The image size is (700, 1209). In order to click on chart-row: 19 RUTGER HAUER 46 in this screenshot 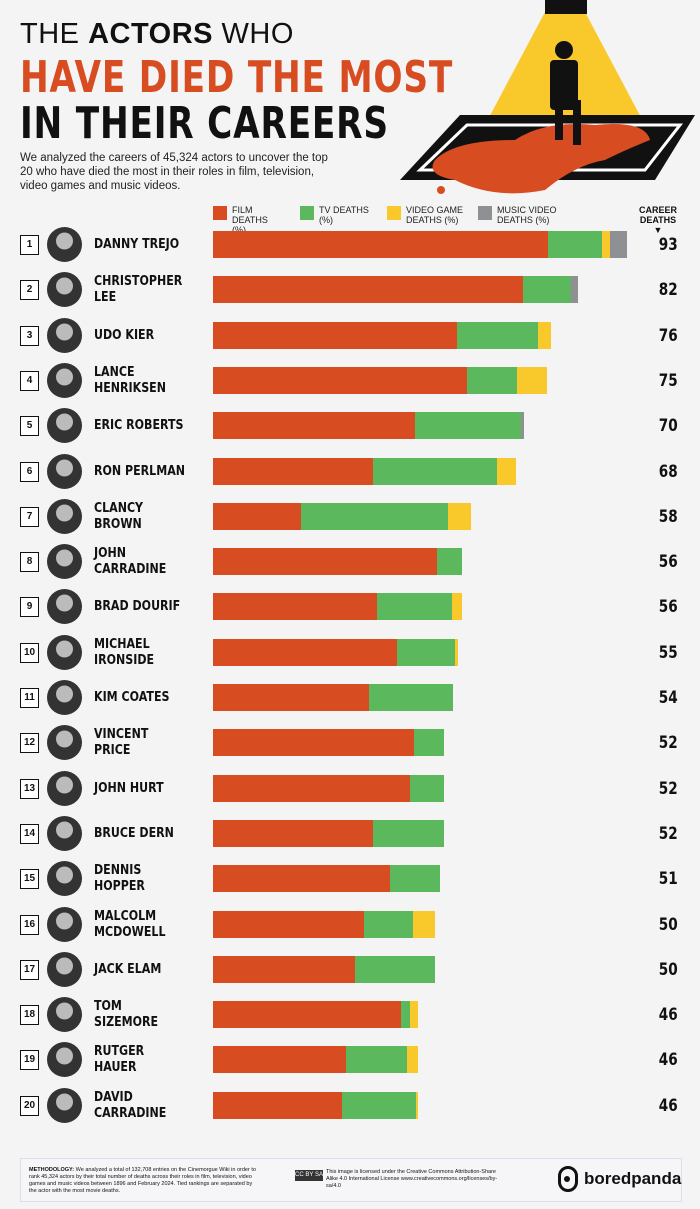, I will do `click(350, 1060)`.